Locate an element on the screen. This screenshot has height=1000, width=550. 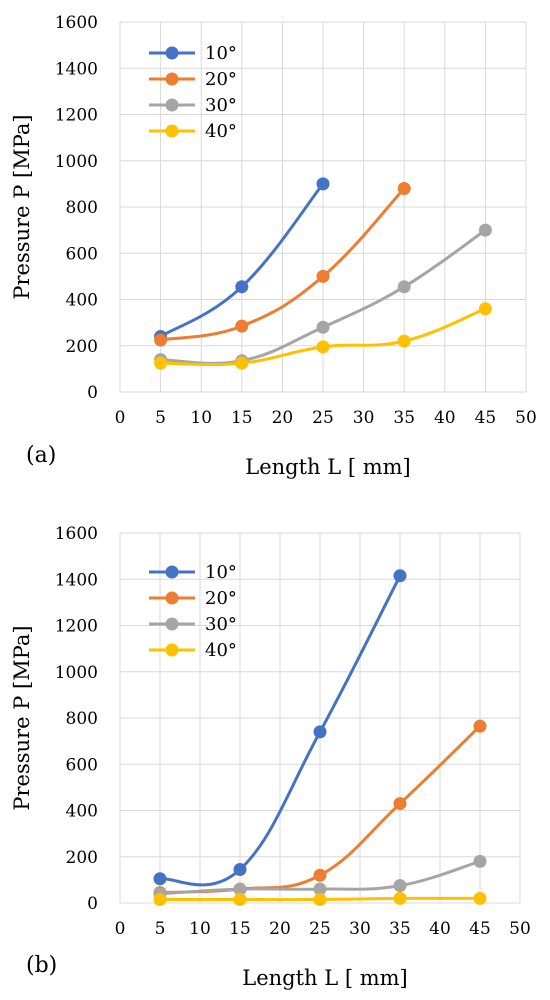
x-tick-label: 15 is located at coordinates (242, 418).